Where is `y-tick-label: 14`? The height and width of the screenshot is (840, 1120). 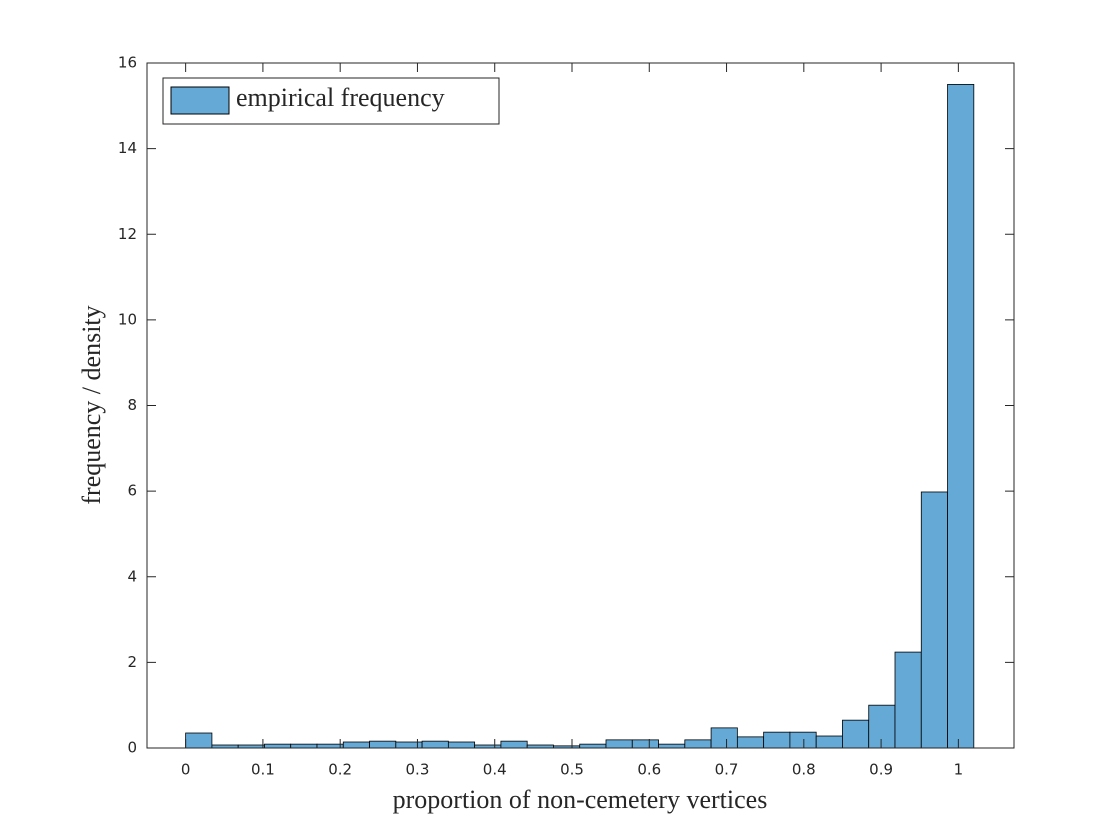 y-tick-label: 14 is located at coordinates (127, 148).